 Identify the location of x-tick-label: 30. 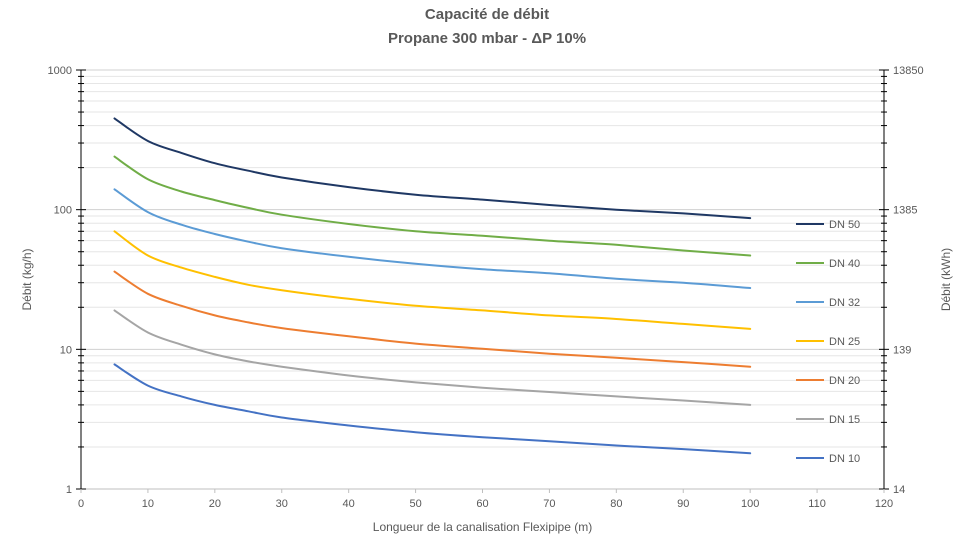
(282, 504).